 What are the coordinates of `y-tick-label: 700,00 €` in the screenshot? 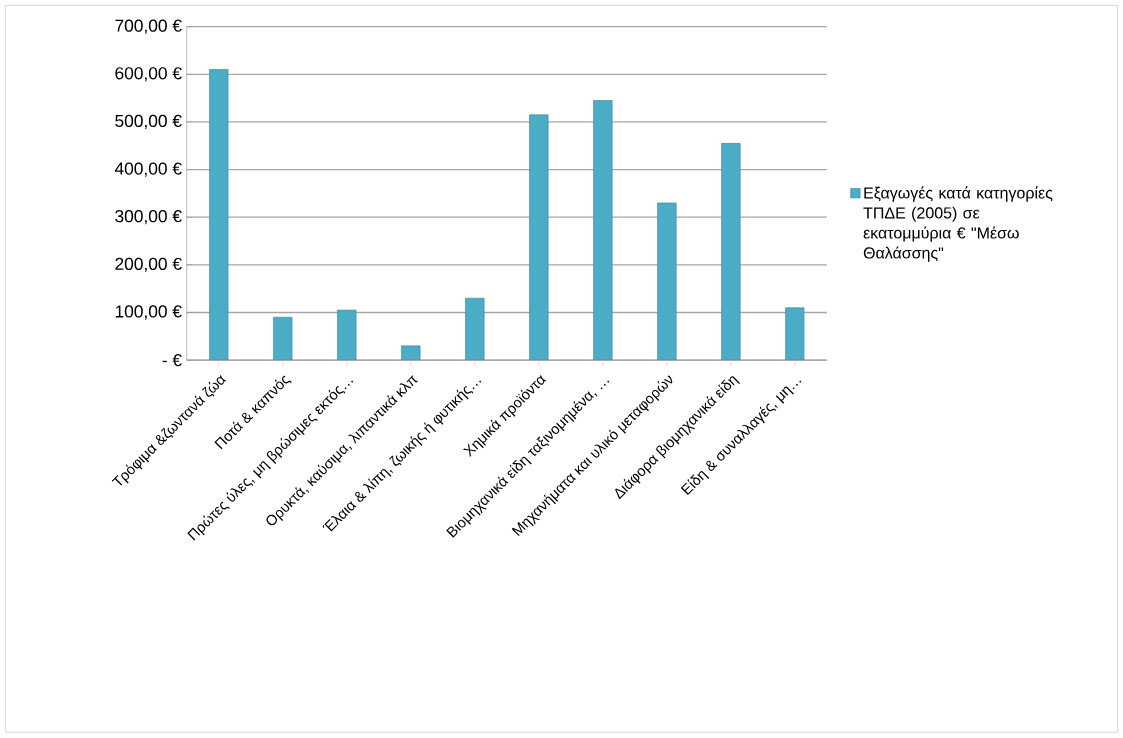 It's located at (148, 27).